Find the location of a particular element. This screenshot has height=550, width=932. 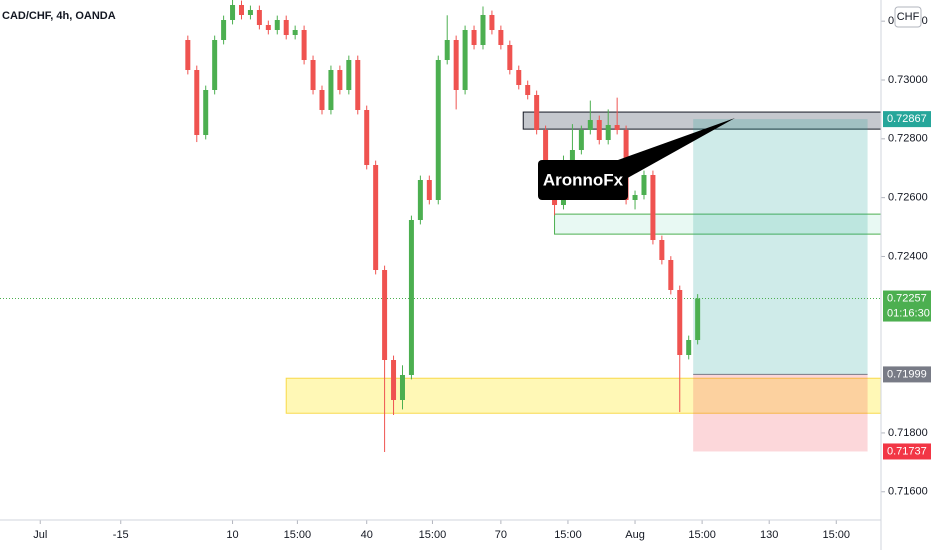

target-label: 0.72867 is located at coordinates (907, 119).